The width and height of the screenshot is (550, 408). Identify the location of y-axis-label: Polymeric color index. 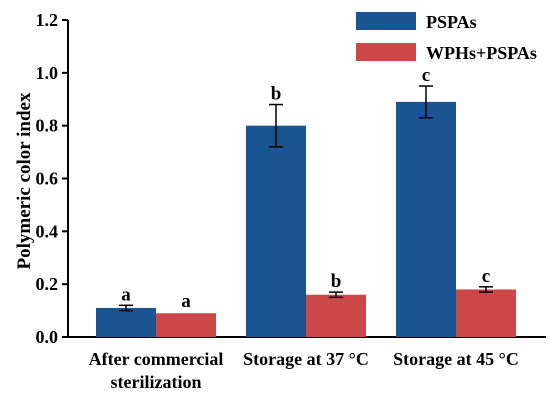
(24, 180).